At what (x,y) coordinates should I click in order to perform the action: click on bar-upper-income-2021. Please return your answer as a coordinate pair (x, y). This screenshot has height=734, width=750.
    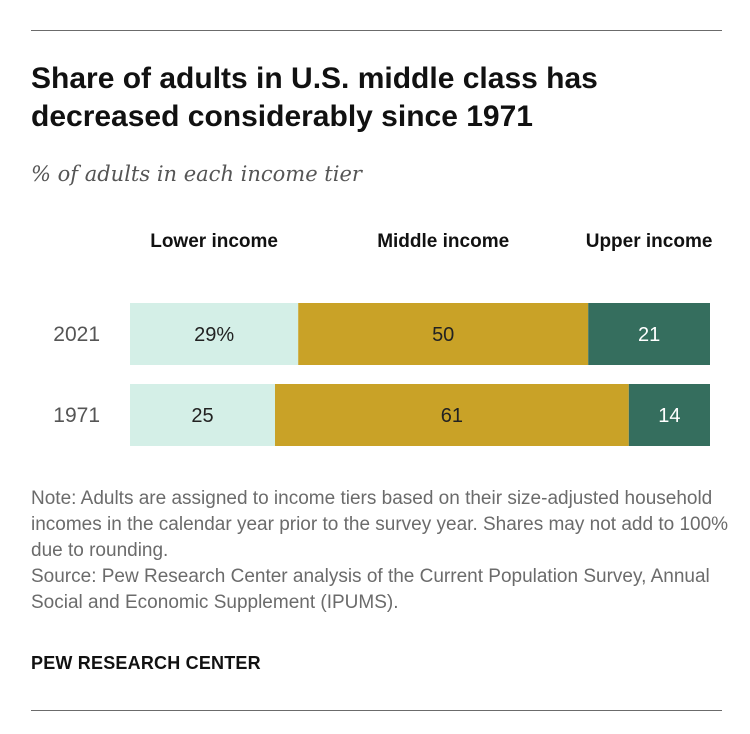
    Looking at the image, I should click on (649, 334).